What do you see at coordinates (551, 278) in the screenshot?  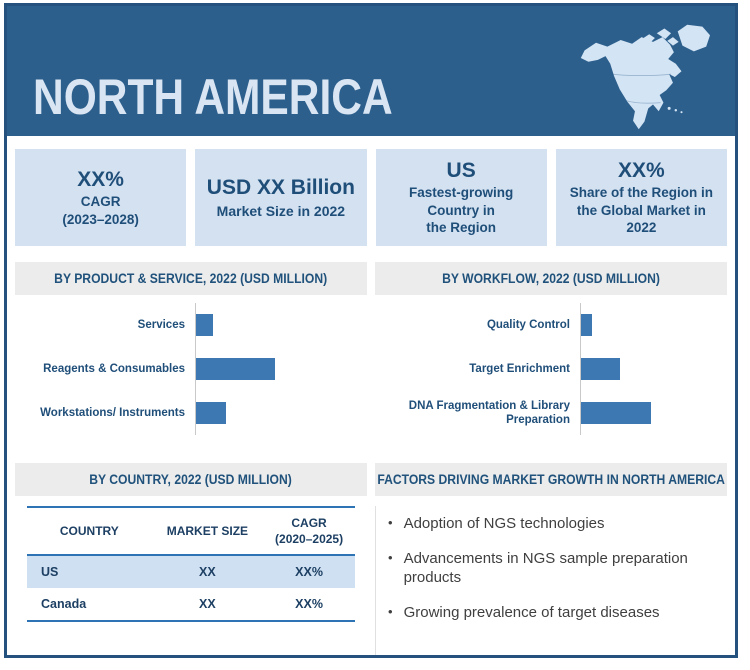 I see `workflow-header: BY WORKFLOW, 2022 (USD MILLION)` at bounding box center [551, 278].